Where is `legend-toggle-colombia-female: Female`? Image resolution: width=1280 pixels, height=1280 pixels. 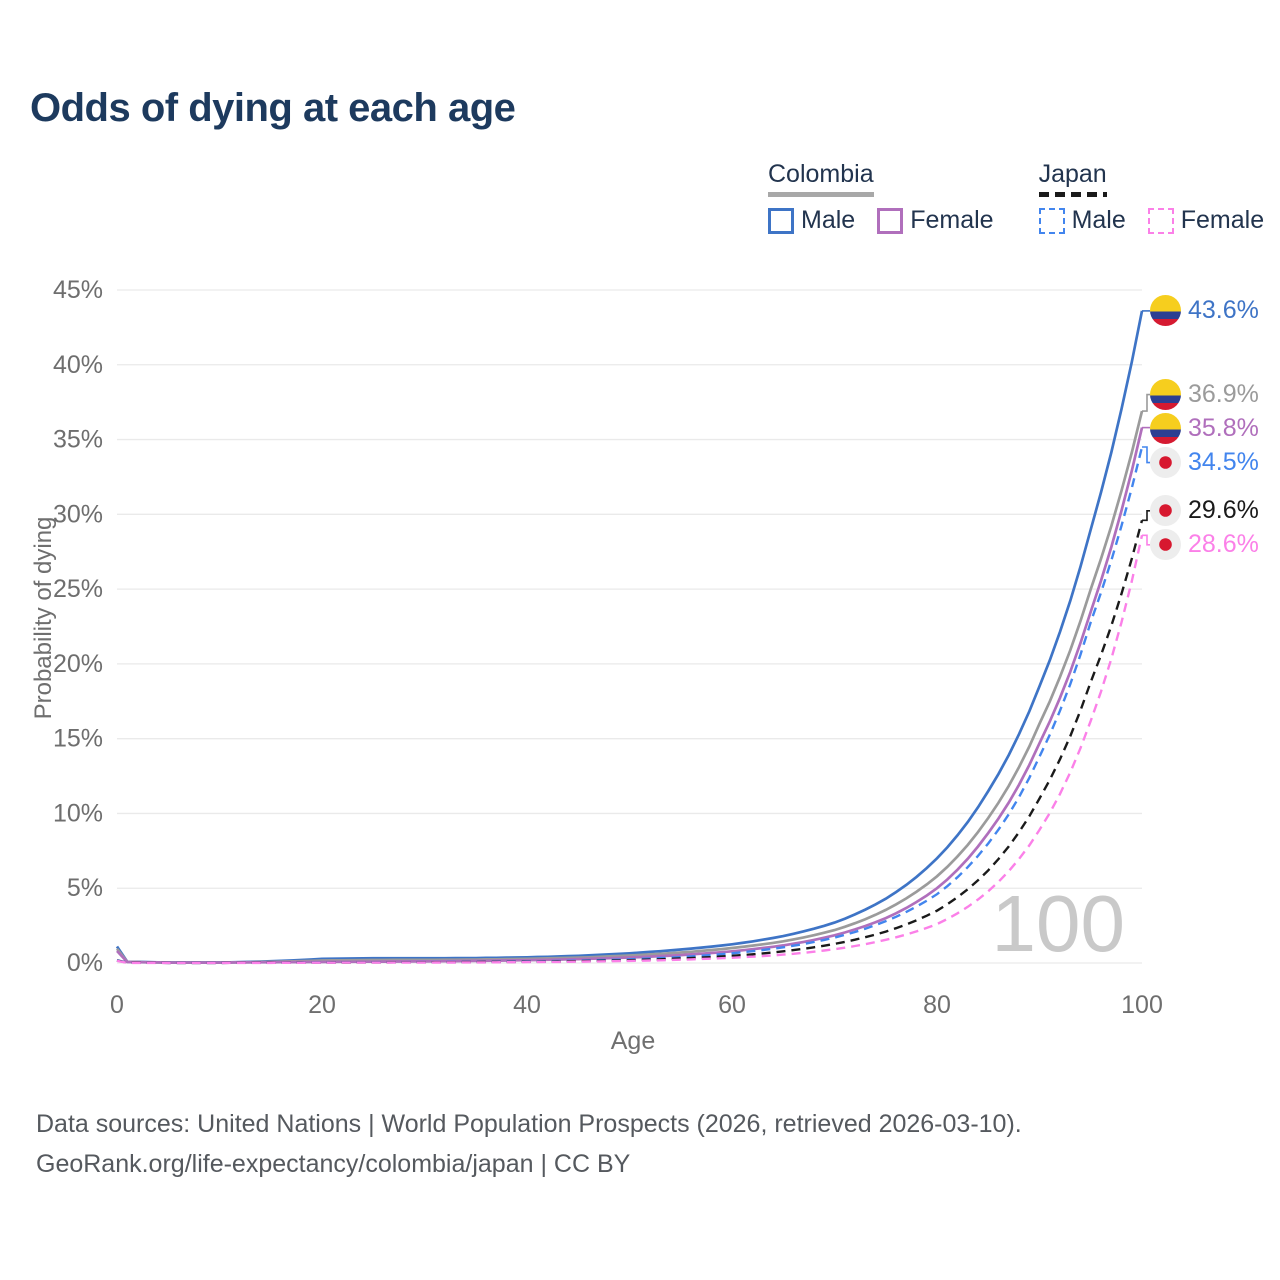 legend-toggle-colombia-female: Female is located at coordinates (935, 220).